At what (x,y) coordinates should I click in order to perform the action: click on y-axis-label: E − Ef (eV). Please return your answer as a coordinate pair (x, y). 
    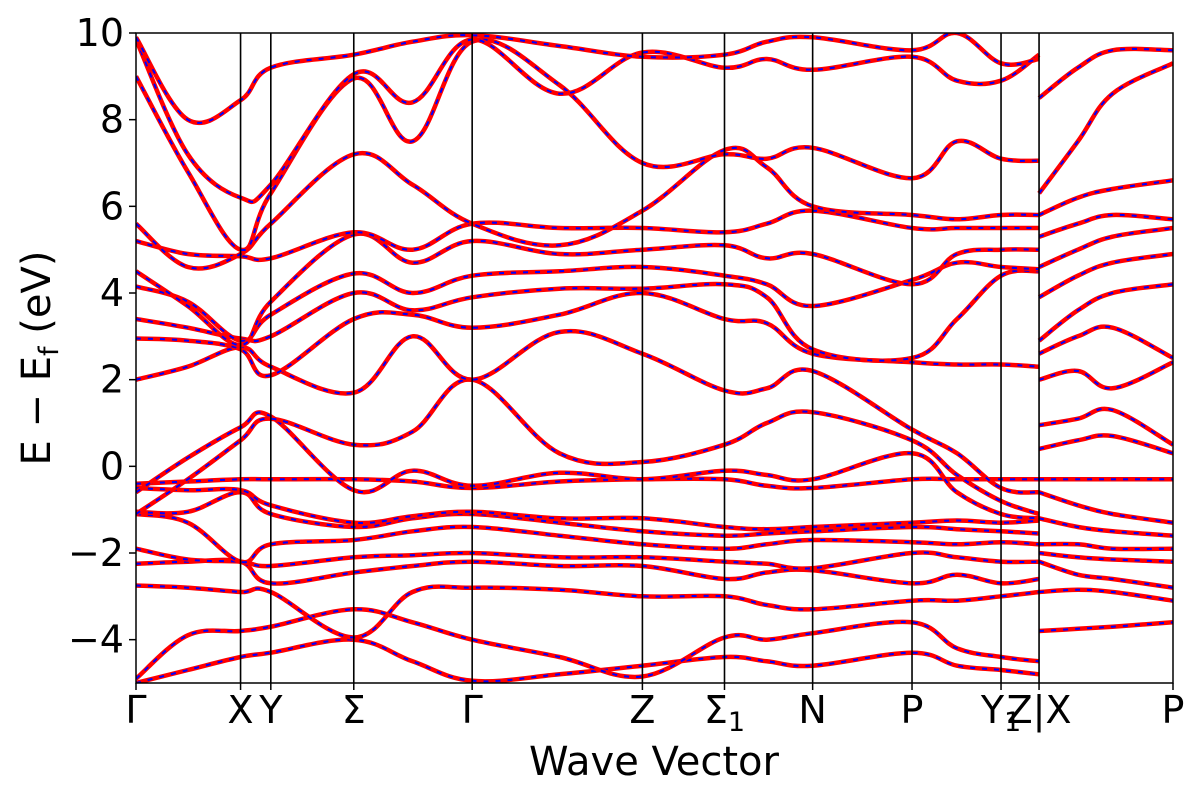
    Looking at the image, I should click on (39, 358).